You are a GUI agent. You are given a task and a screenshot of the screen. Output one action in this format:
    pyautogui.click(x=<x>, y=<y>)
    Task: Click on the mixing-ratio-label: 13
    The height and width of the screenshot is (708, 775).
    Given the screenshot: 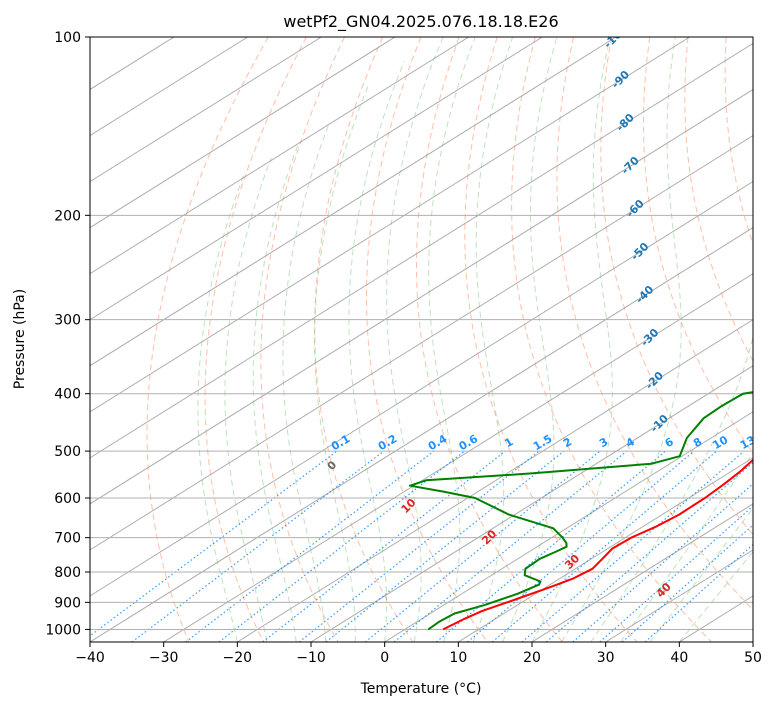 What is the action you would take?
    pyautogui.click(x=748, y=442)
    